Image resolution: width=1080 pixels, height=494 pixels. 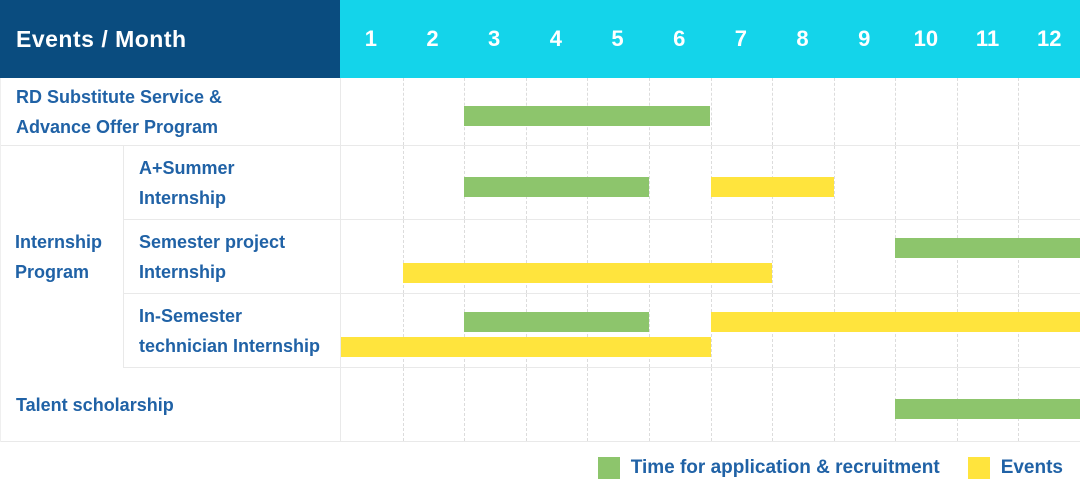 I want to click on row-label: In-Semester technician Internship, so click(x=232, y=330).